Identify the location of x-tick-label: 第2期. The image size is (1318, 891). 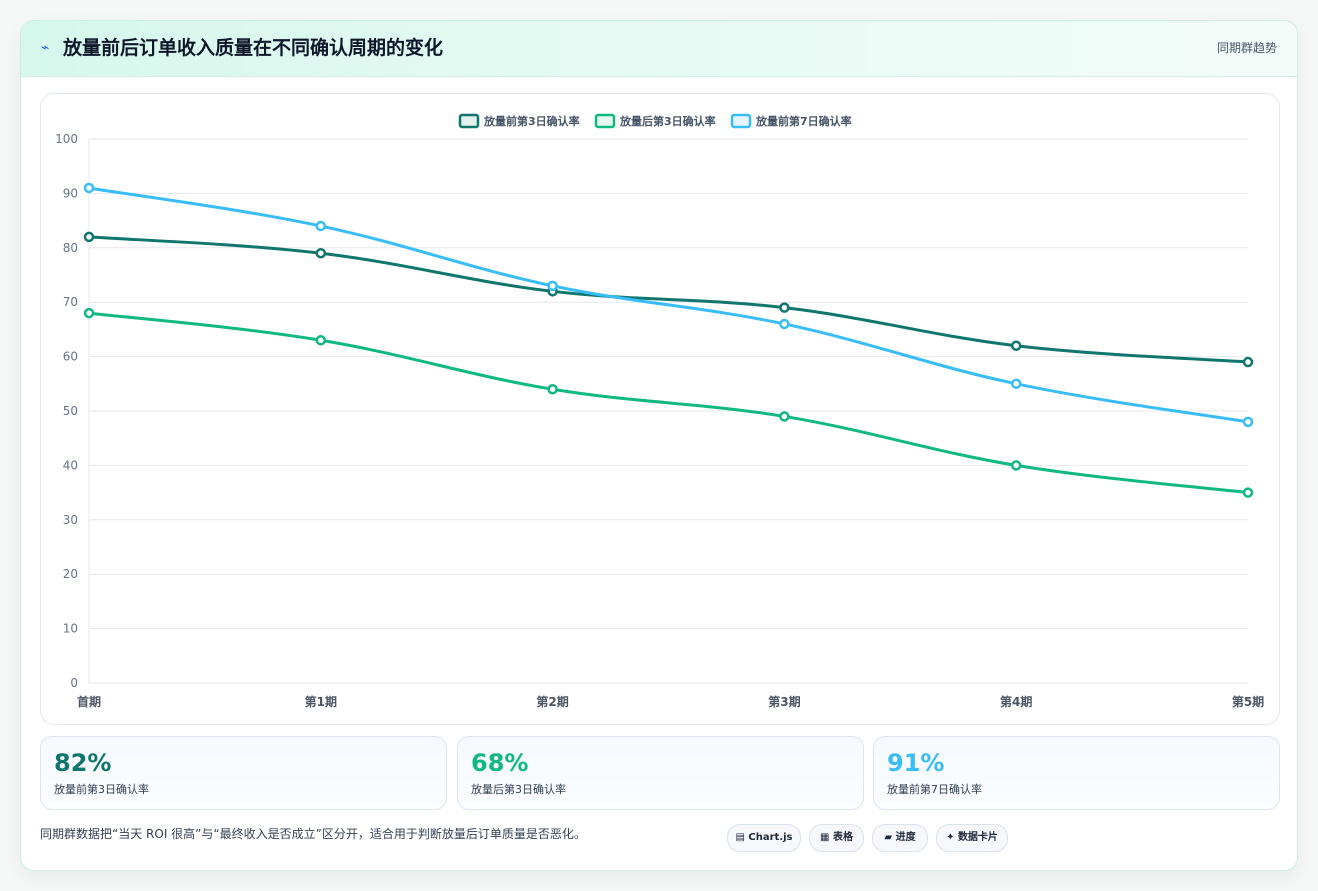
(552, 701).